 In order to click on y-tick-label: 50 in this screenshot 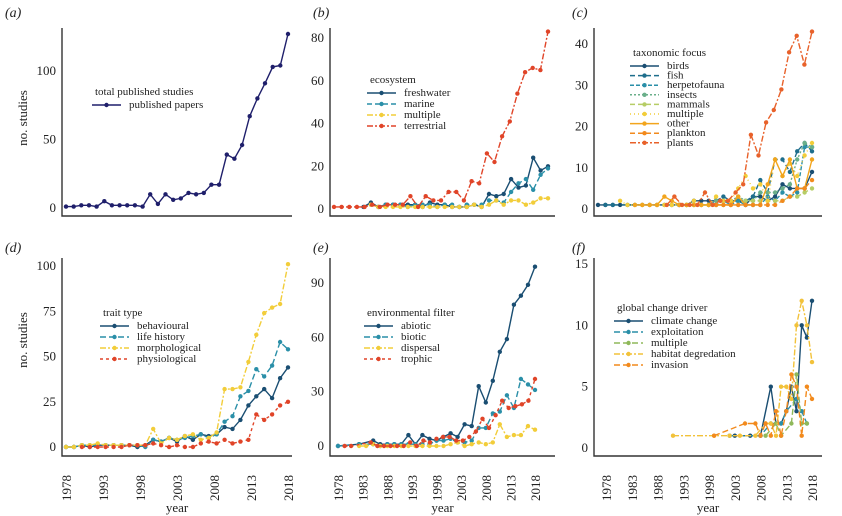, I will do `click(49, 356)`.